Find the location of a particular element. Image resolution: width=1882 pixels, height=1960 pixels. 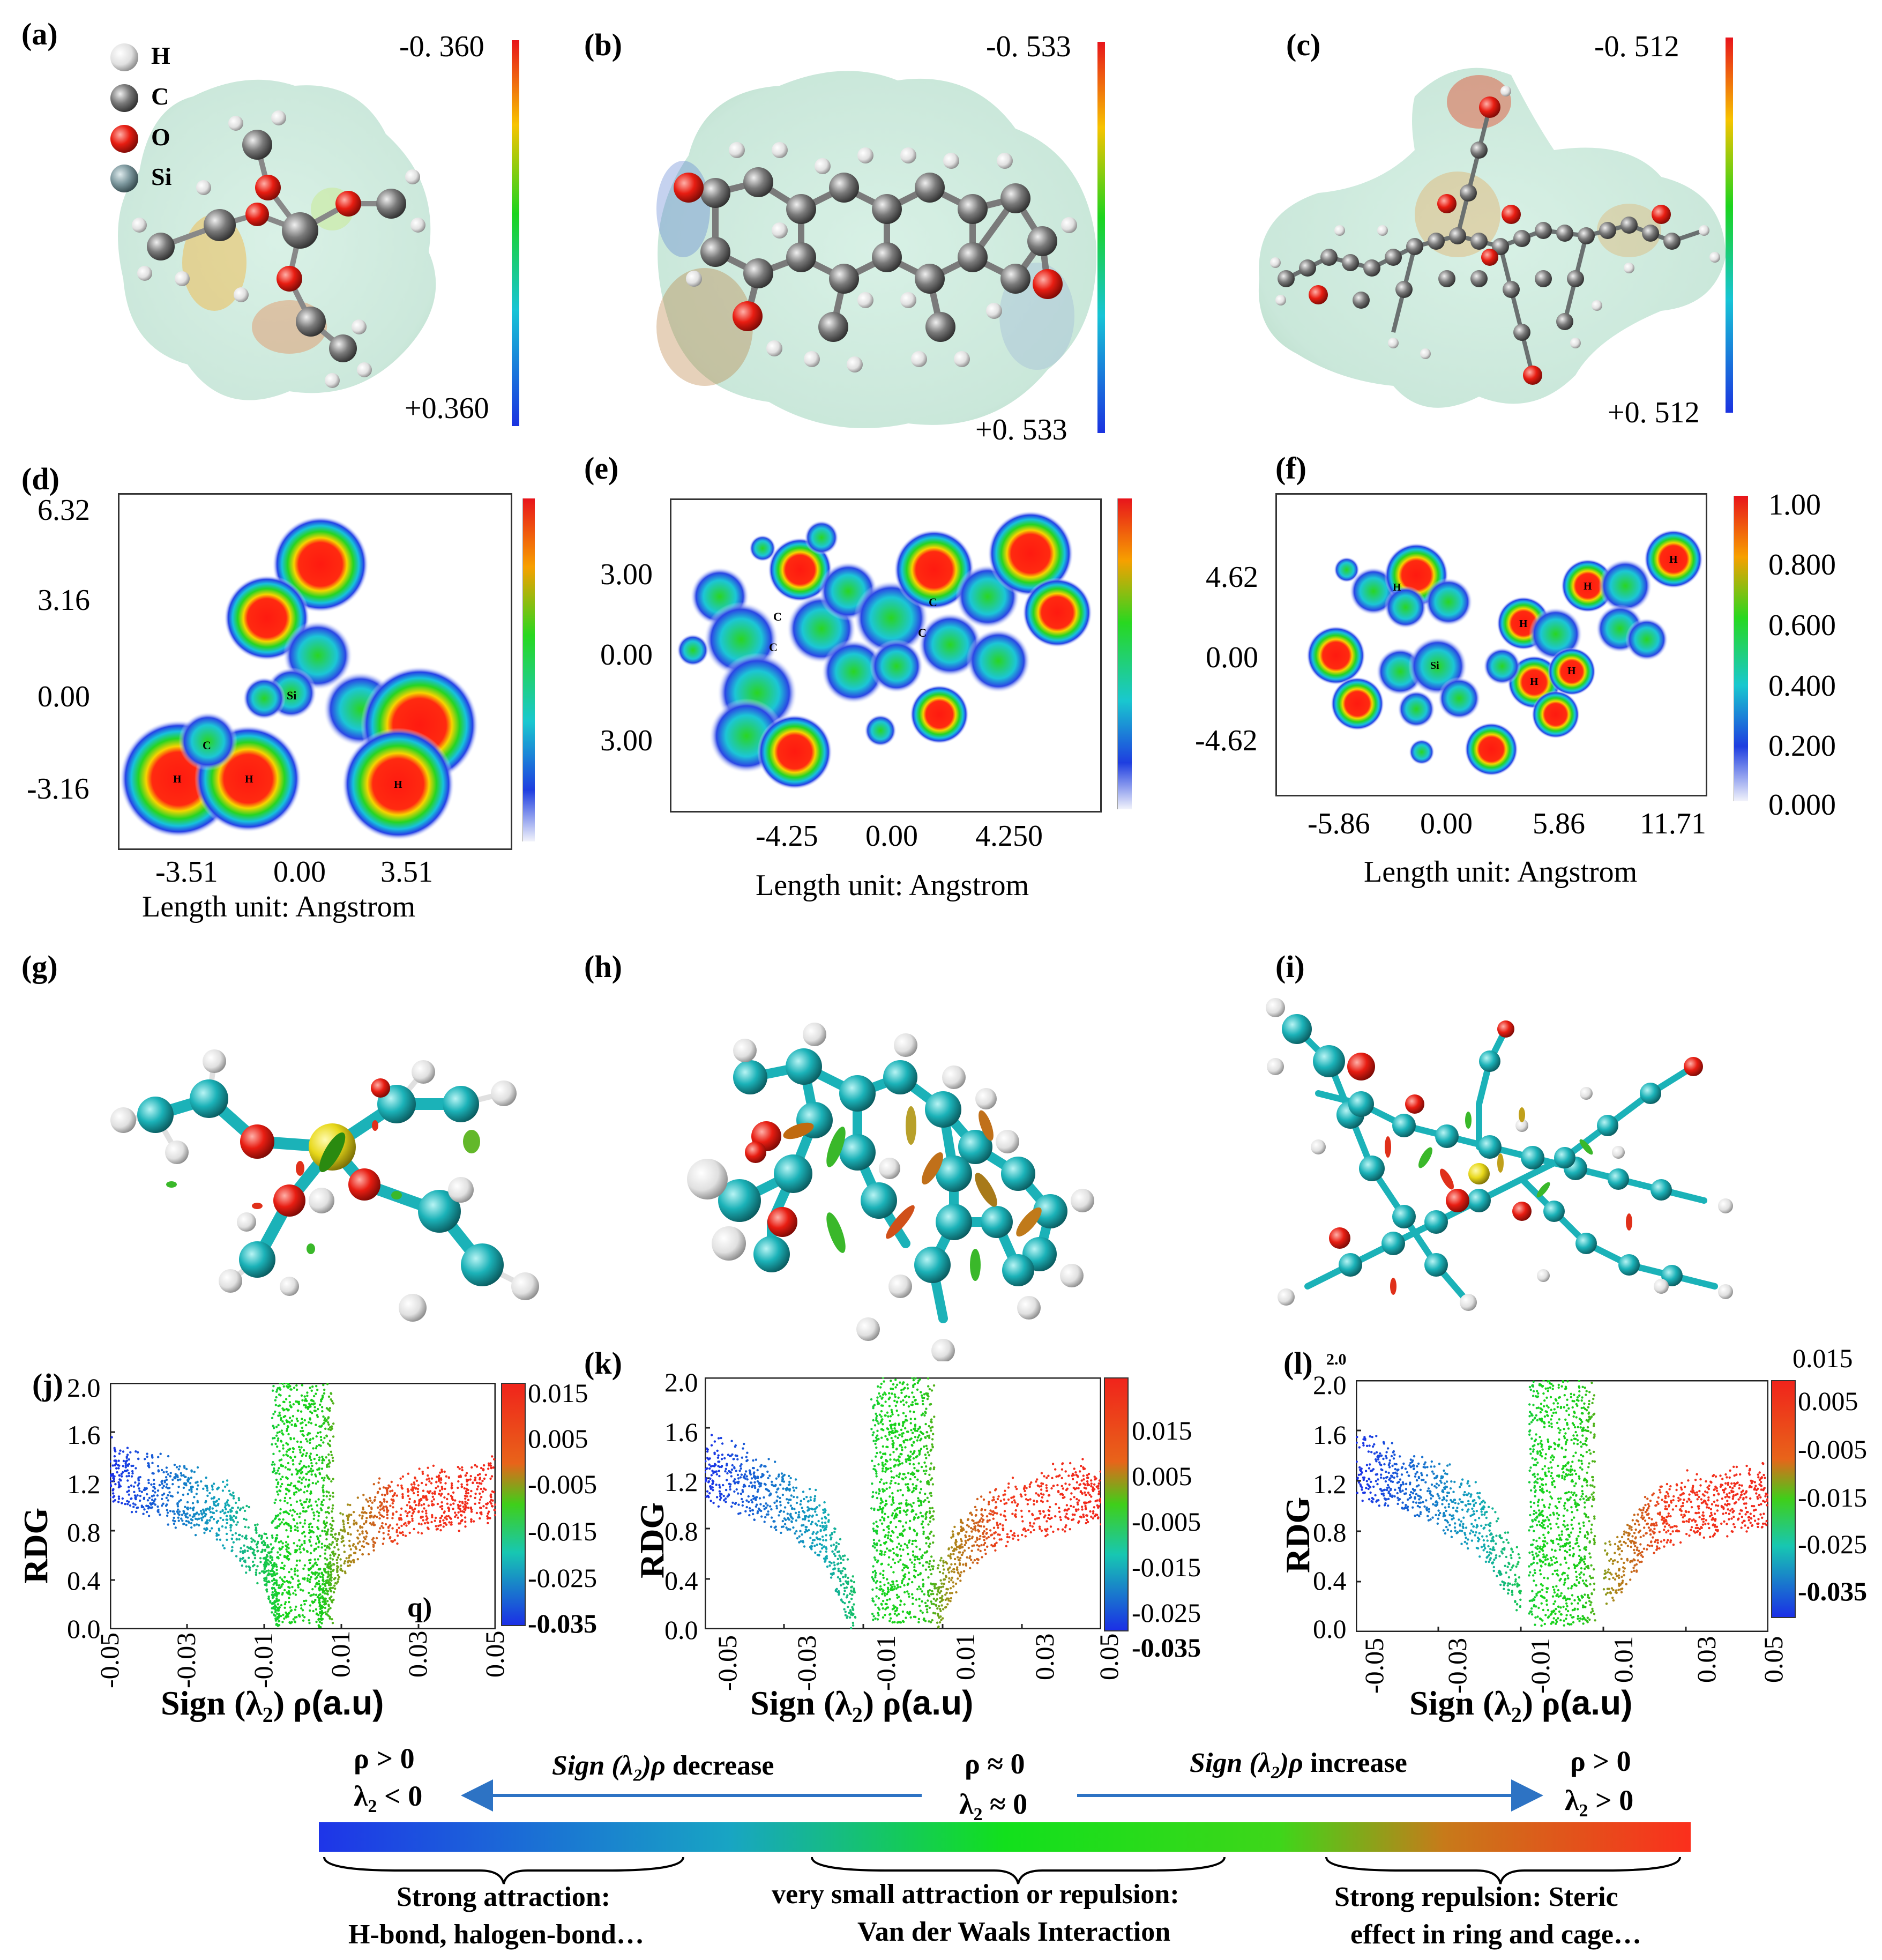

panel-c-label: (c) is located at coordinates (1303, 45).